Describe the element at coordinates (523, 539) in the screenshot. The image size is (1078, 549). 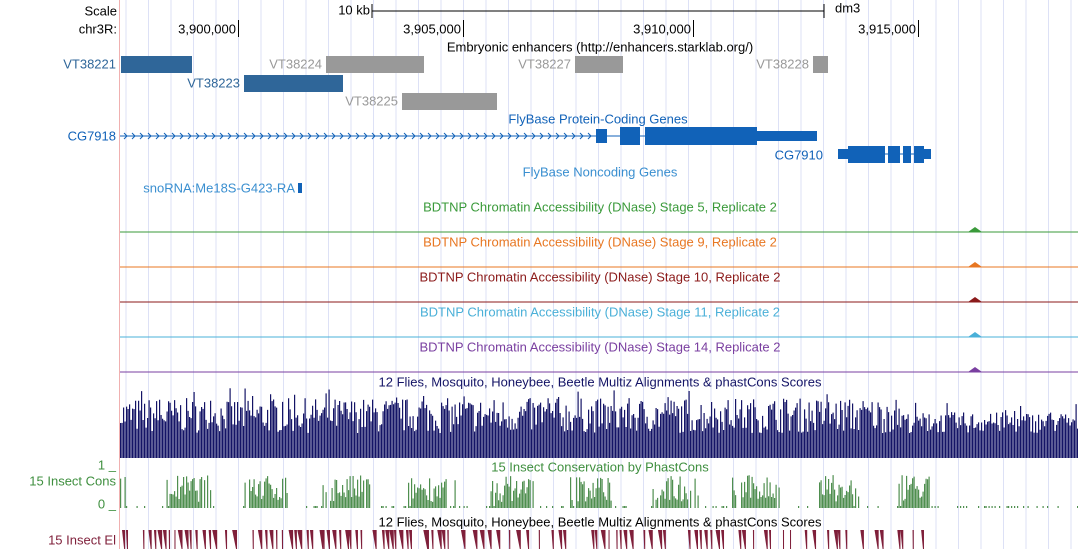
I see `element-blocks` at that location.